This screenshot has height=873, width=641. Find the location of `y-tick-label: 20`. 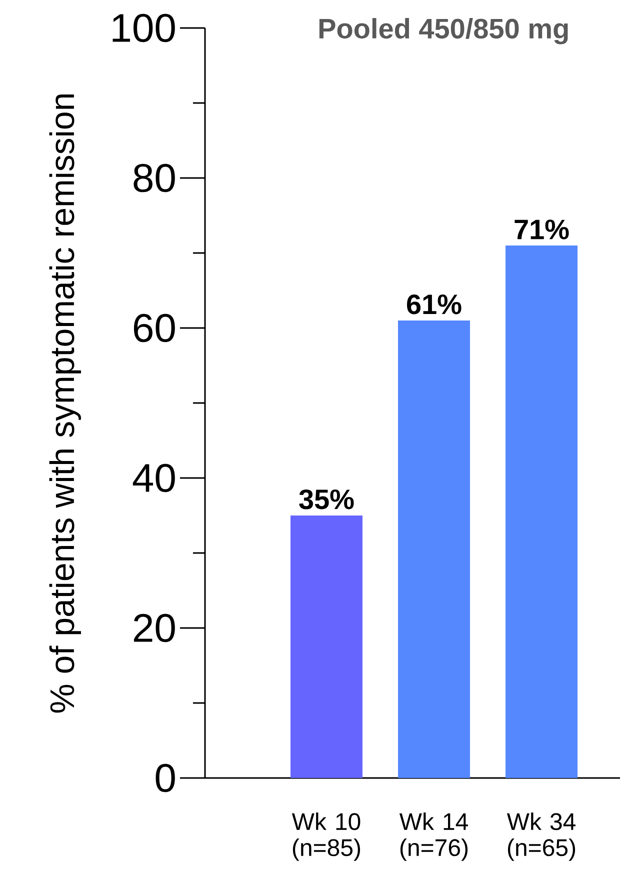

y-tick-label: 20 is located at coordinates (154, 628).